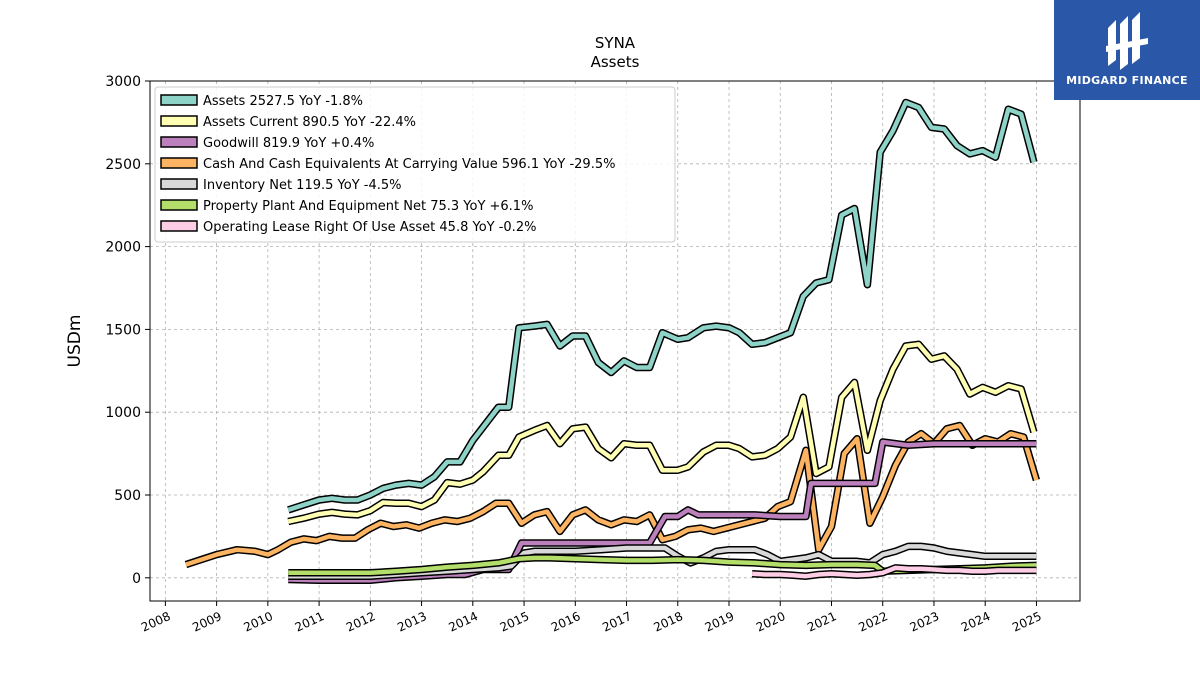 Image resolution: width=1200 pixels, height=675 pixels. I want to click on legend-entry: Assets Current 890.5 YoY -22.4%, so click(309, 122).